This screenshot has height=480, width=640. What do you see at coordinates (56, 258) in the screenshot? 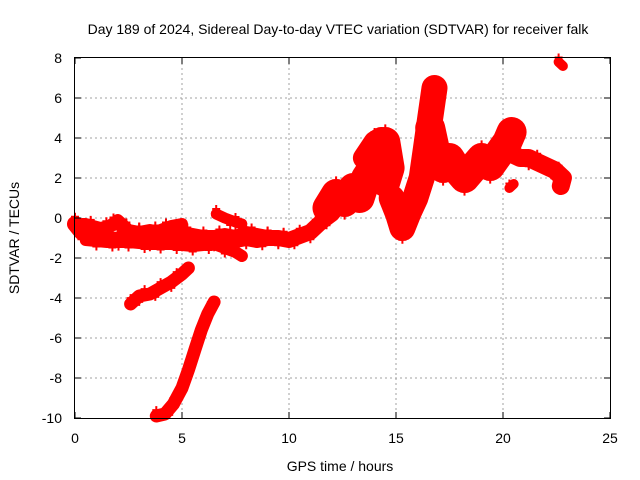
I see `y-tick-label-4: -2` at bounding box center [56, 258].